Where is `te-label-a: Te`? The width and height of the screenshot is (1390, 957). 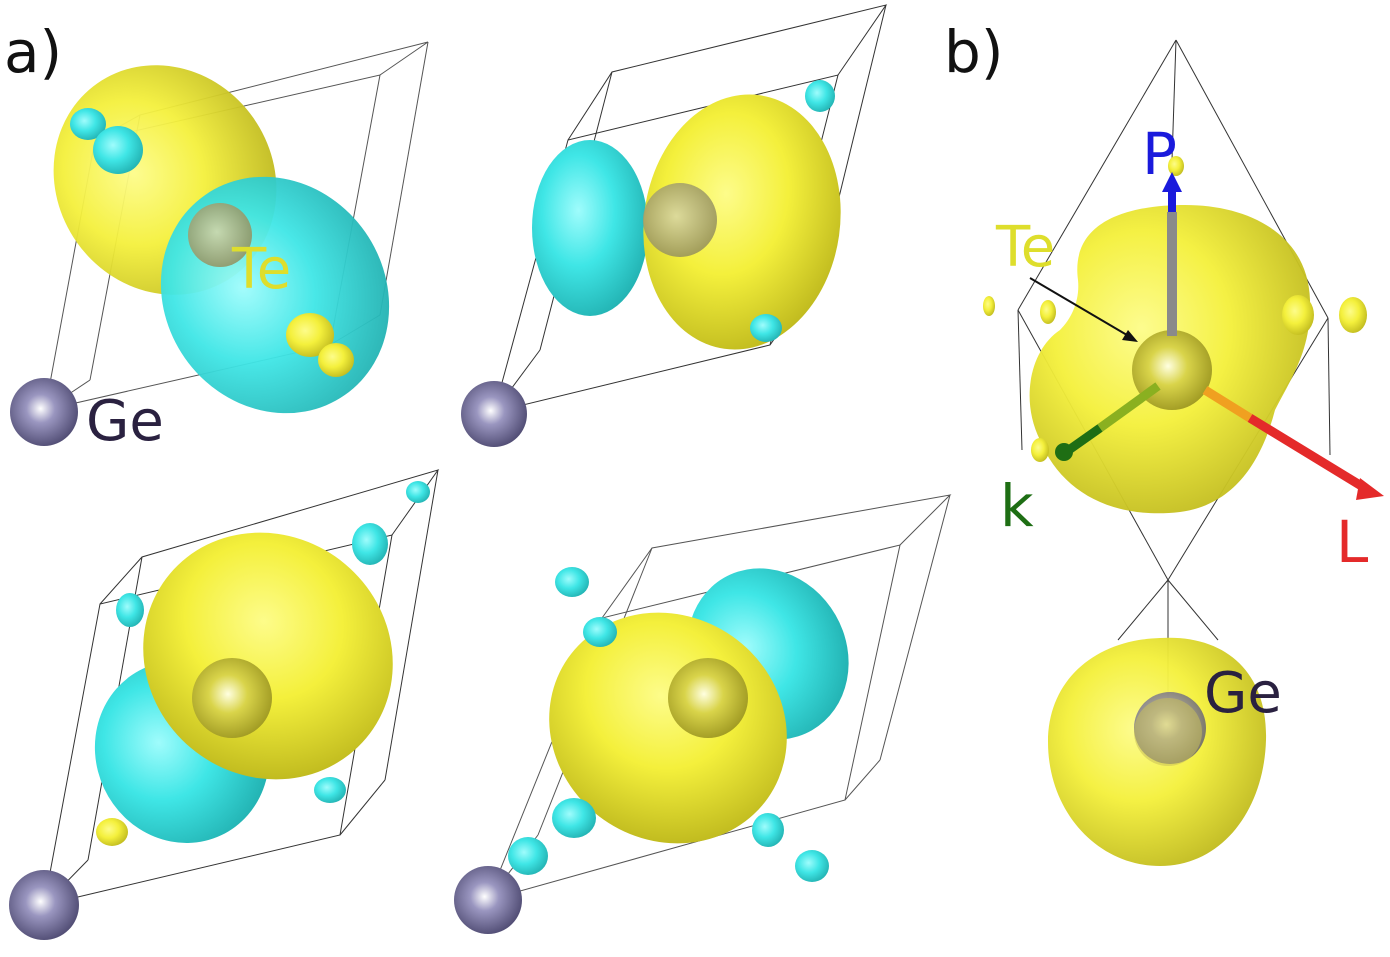
te-label-a: Te is located at coordinates (261, 269).